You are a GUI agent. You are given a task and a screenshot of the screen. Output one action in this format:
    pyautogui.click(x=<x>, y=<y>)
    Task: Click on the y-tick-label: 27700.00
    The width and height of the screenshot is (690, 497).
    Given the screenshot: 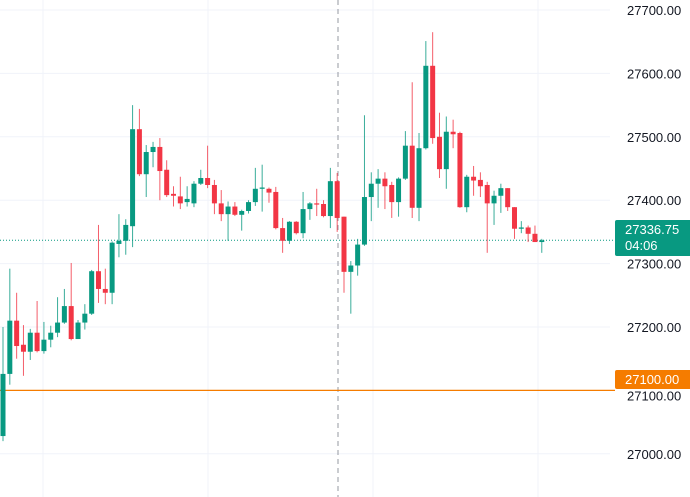 What is the action you would take?
    pyautogui.click(x=654, y=10)
    